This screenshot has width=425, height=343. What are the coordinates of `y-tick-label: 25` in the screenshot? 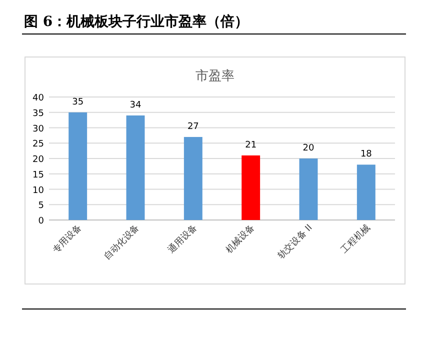 It's located at (38, 145).